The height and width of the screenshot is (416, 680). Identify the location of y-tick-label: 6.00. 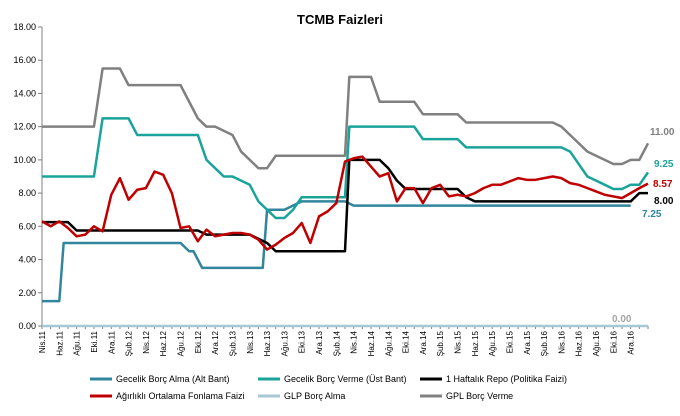
(27, 226).